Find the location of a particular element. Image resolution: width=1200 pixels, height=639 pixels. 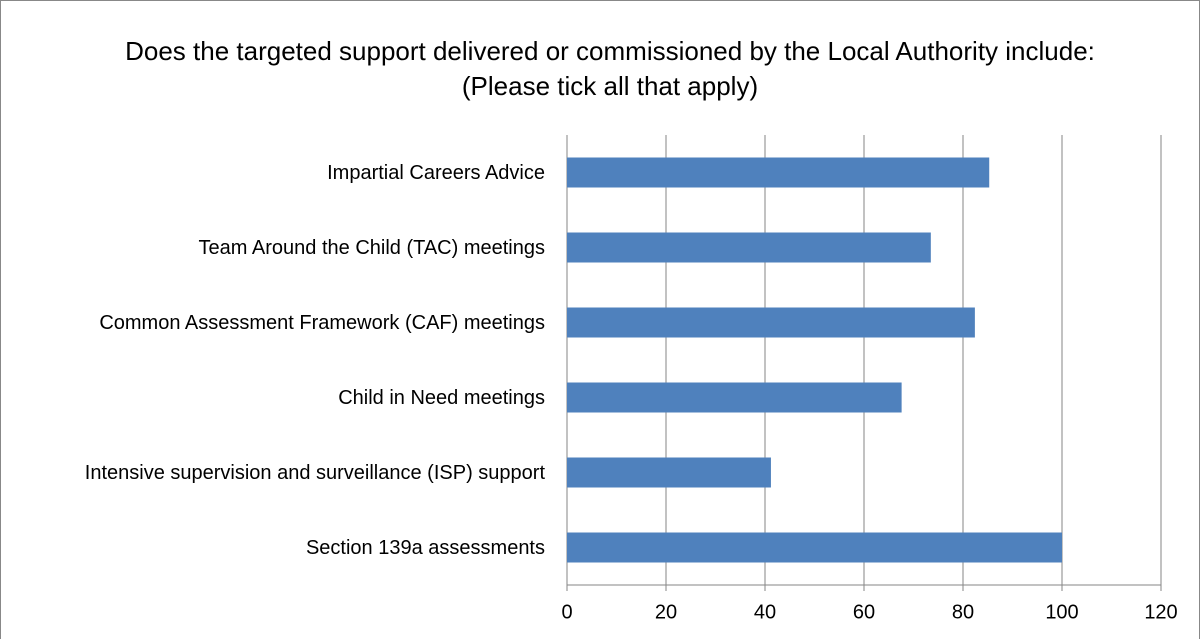

x-tick-label: 20 is located at coordinates (666, 612).